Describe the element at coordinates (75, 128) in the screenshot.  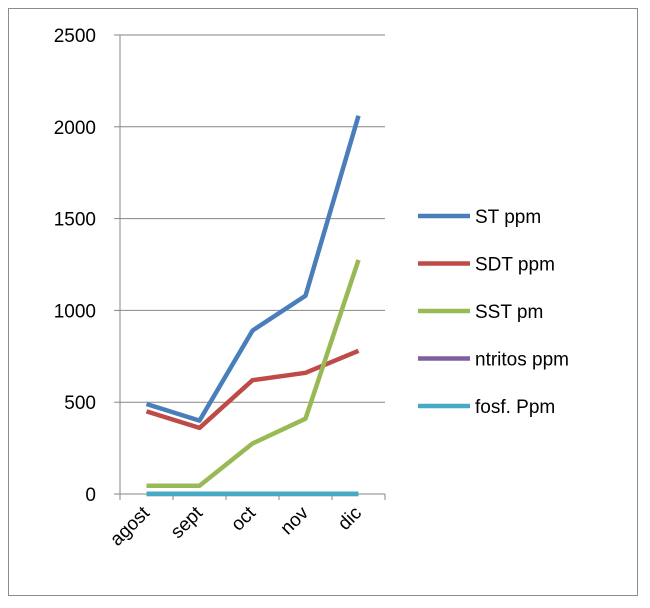
I see `y-tick-label: 2000` at that location.